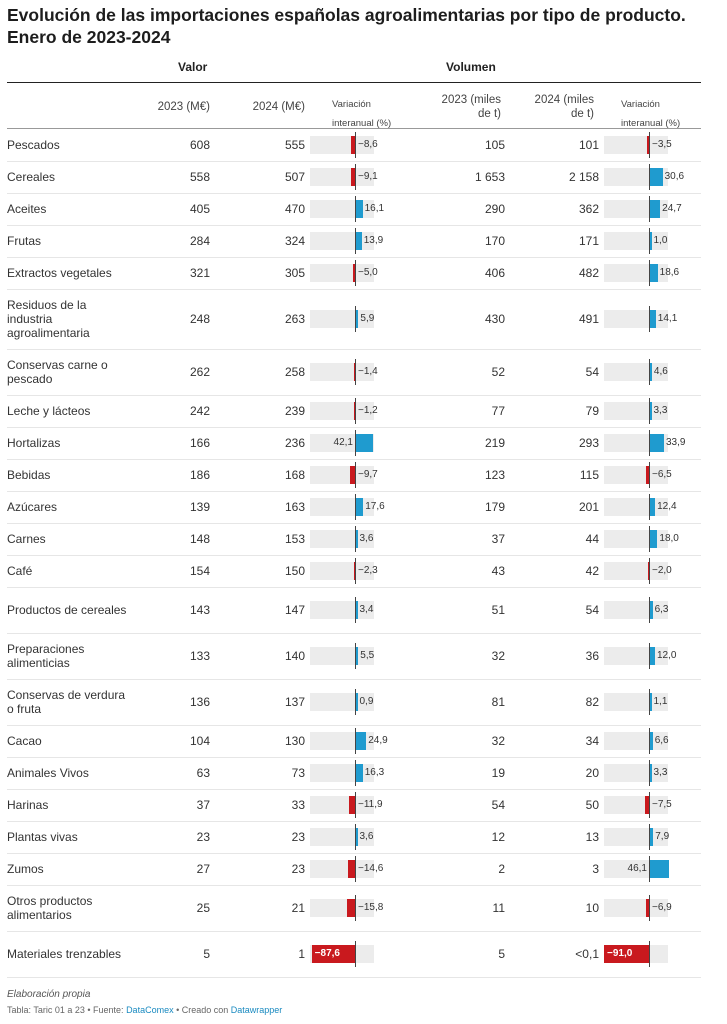  Describe the element at coordinates (259, 443) in the screenshot. I see `value-2024-cell: 236` at that location.